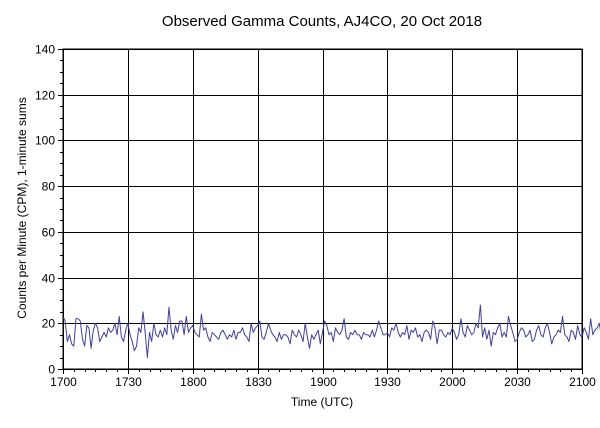 The image size is (600, 428). Describe the element at coordinates (51, 370) in the screenshot. I see `y-tick-label: 0` at that location.